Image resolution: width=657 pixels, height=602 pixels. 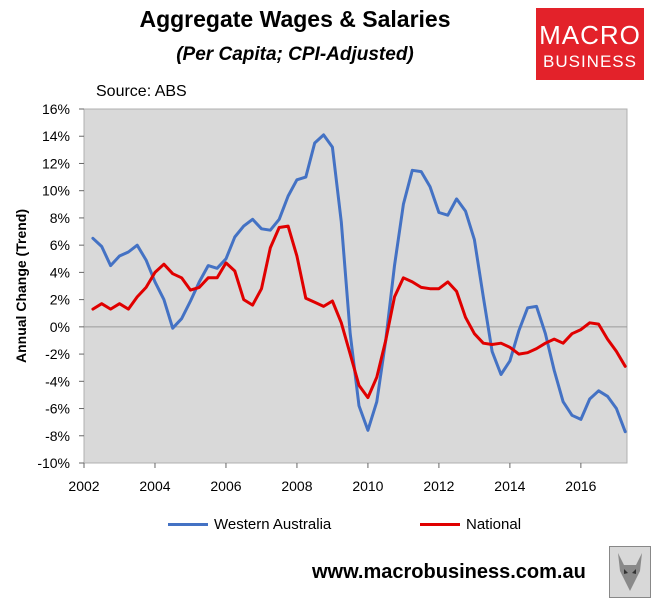 I want to click on legend-swatch-national, so click(x=440, y=524).